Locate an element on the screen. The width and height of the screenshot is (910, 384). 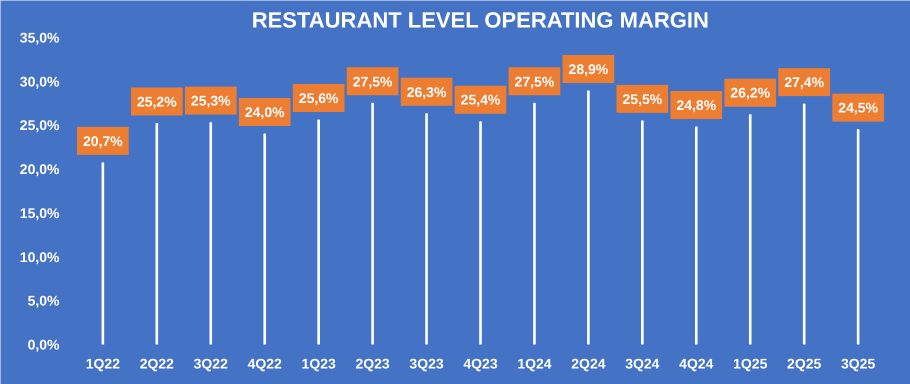
y-tick-label: 35,0% is located at coordinates (40, 38).